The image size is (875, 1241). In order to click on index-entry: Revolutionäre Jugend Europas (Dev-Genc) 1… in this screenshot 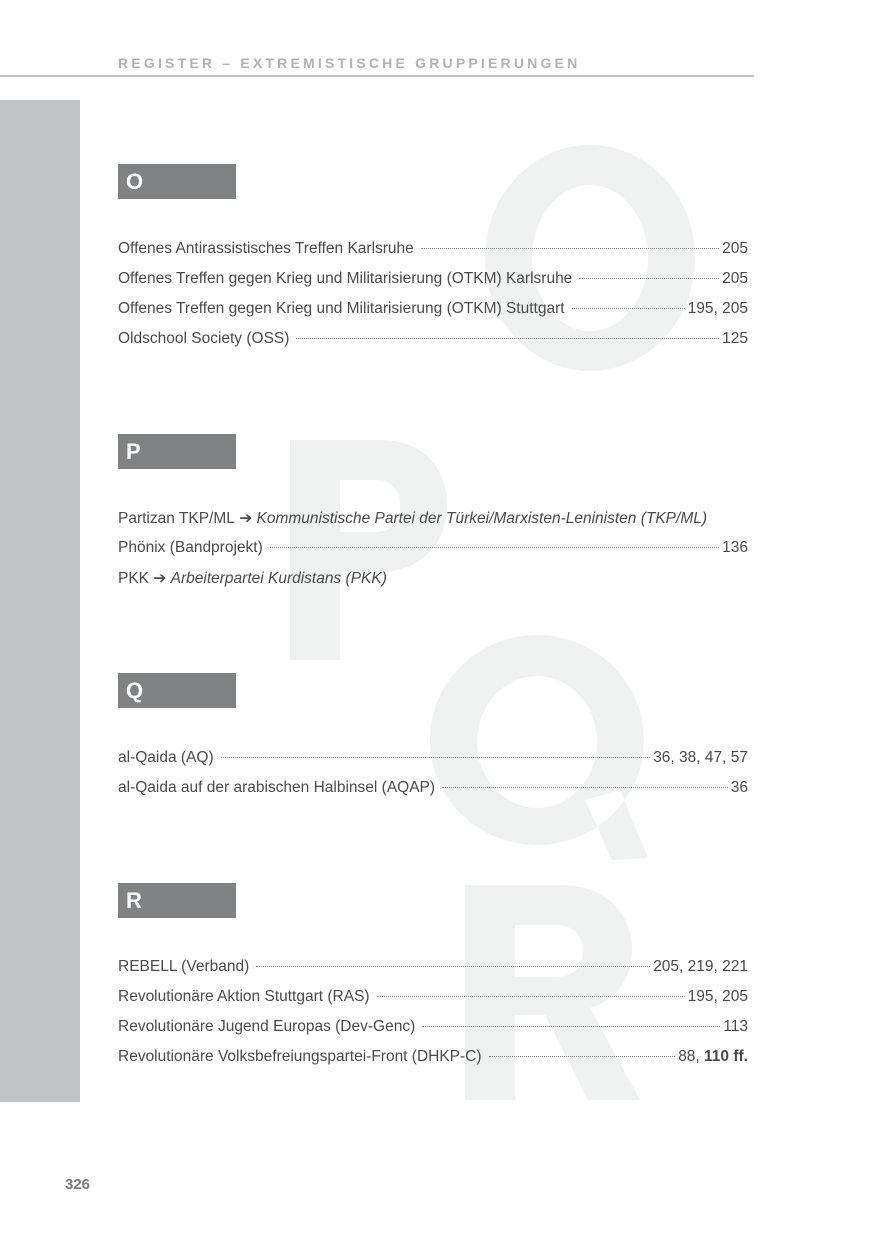, I will do `click(433, 1033)`.